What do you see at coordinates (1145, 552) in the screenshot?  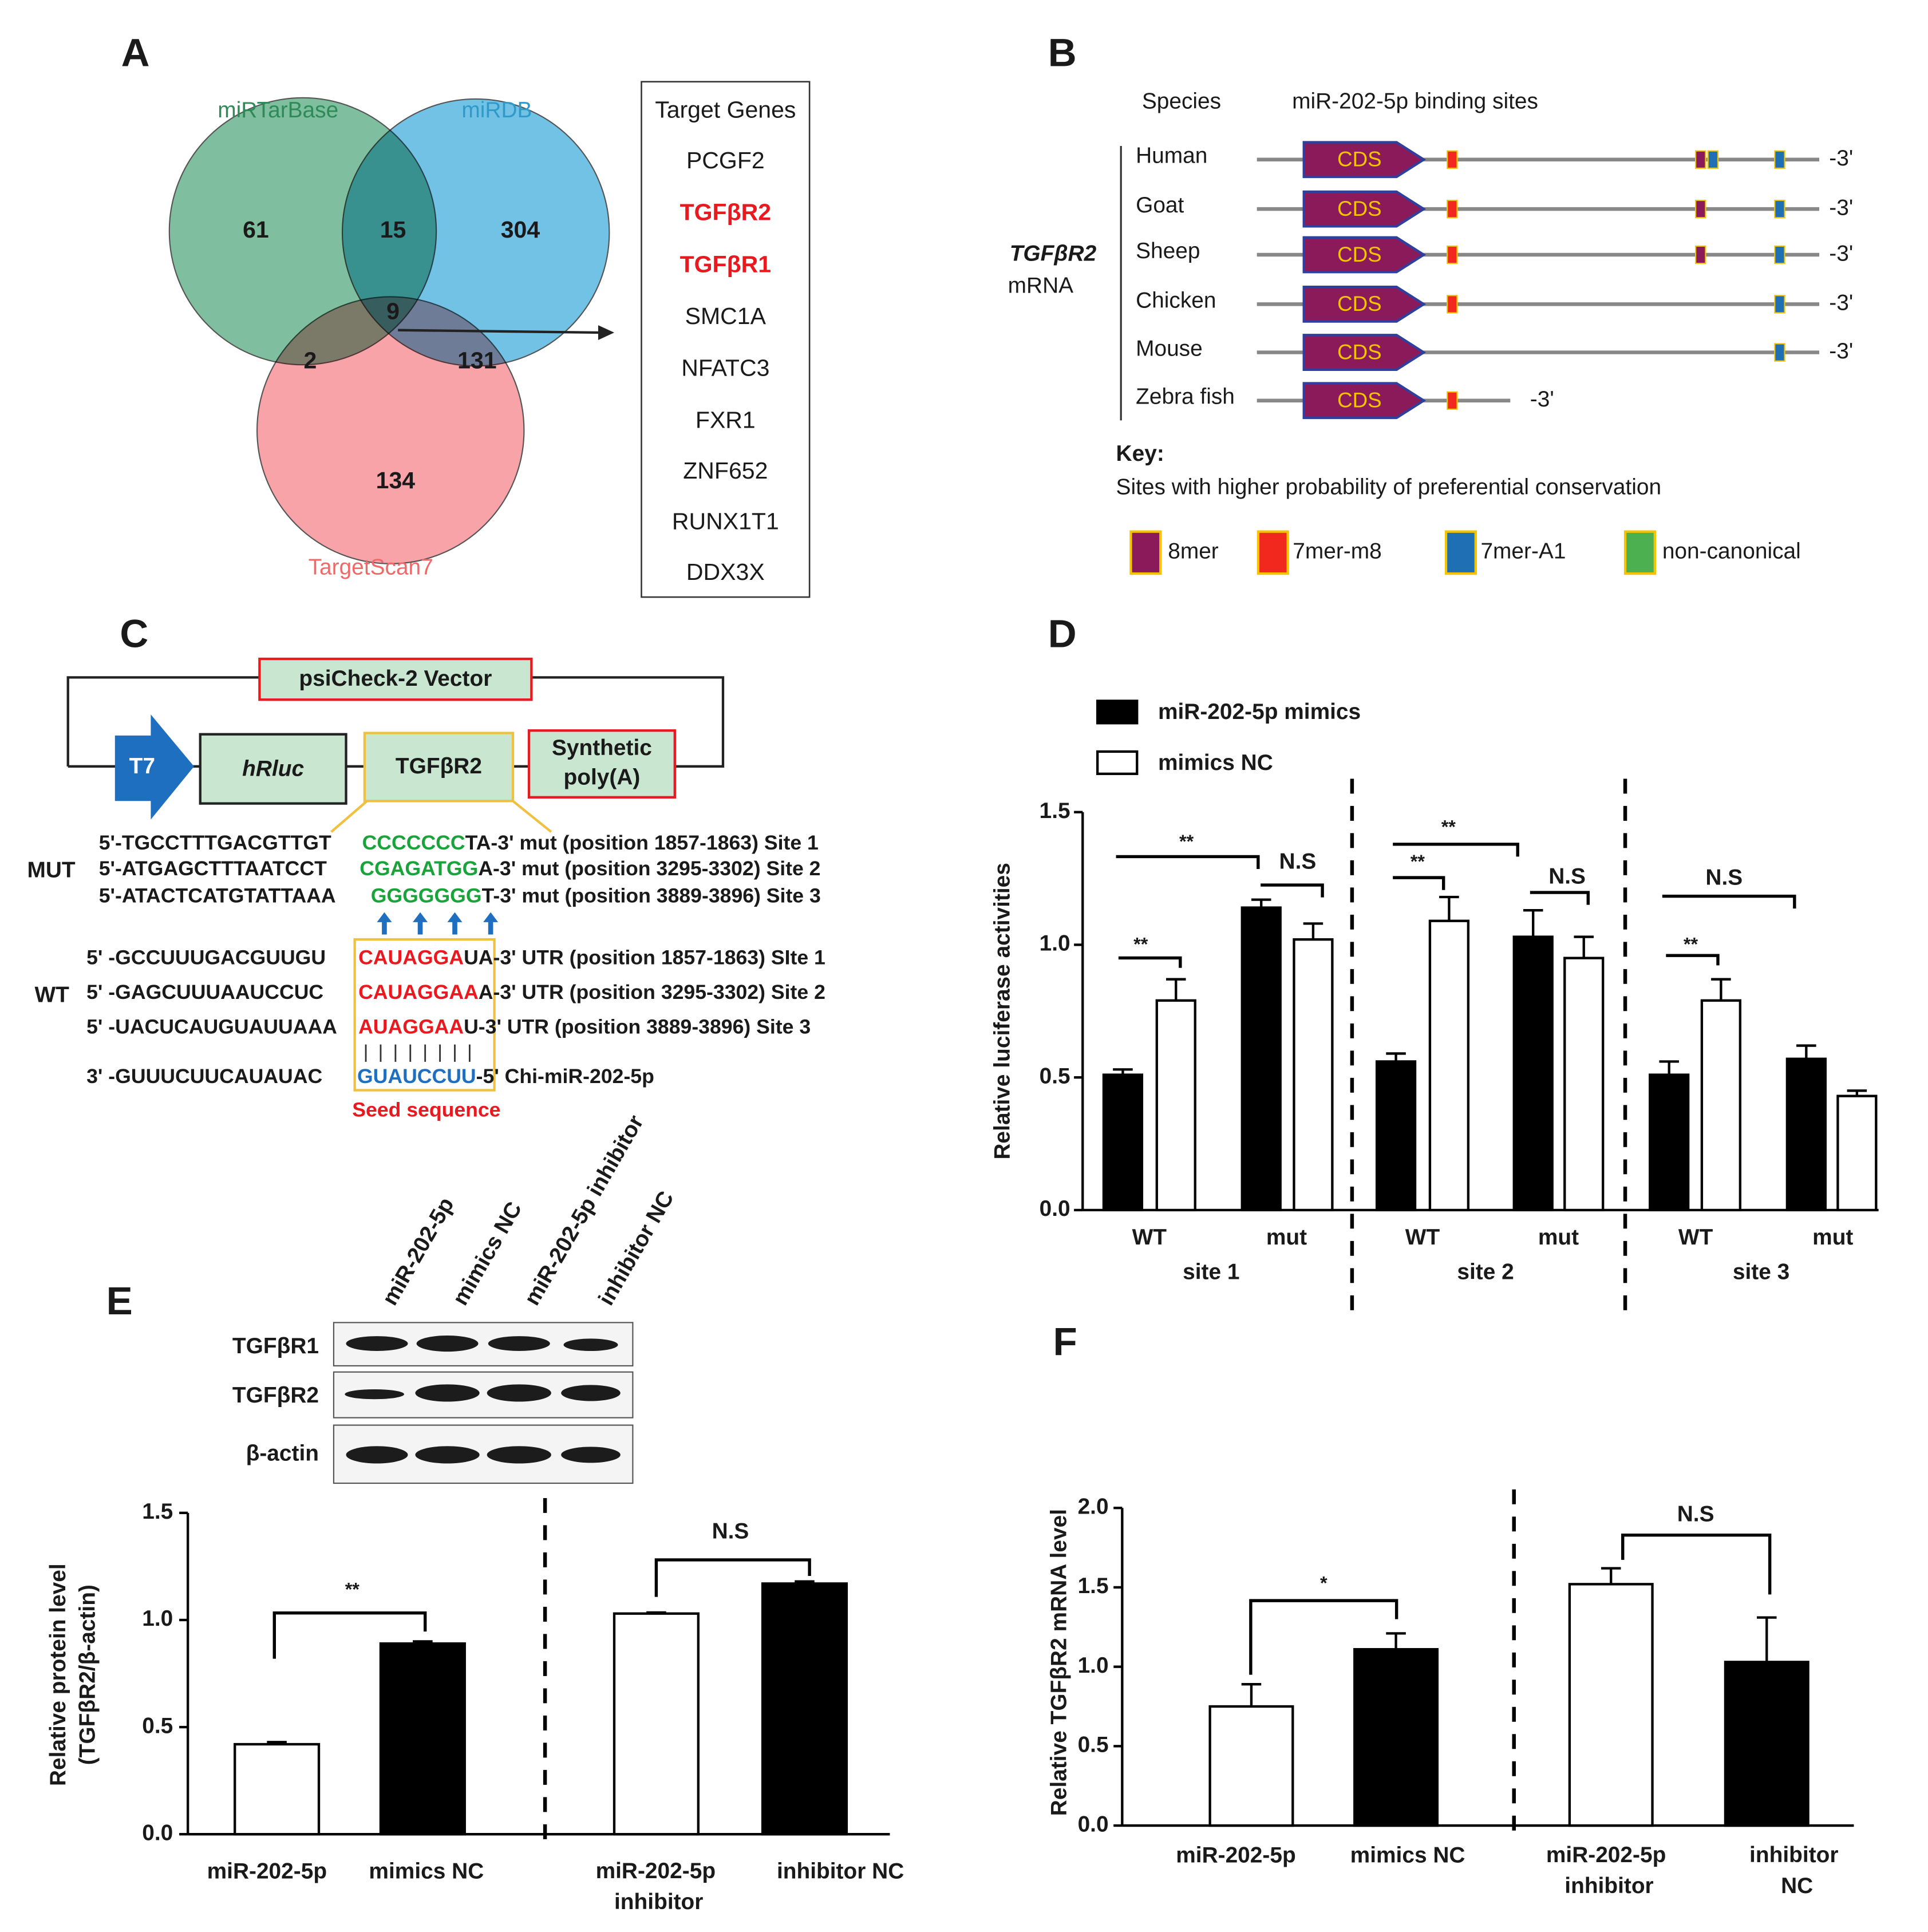 I see `key-swatch` at bounding box center [1145, 552].